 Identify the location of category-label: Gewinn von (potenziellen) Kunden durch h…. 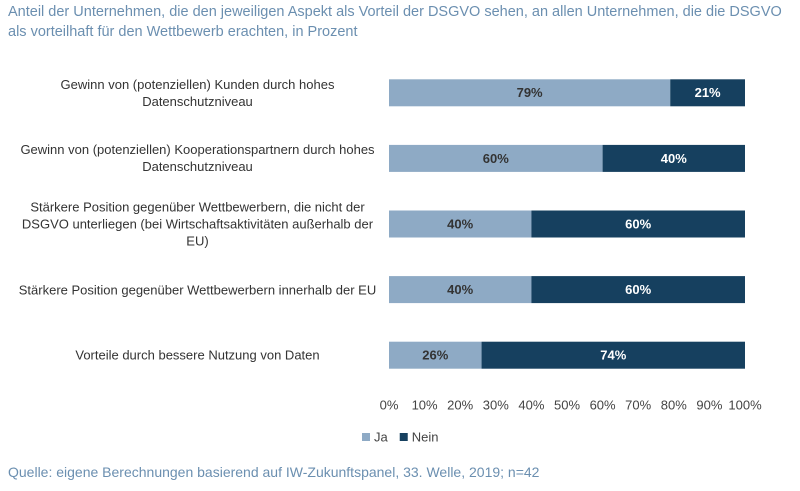
(197, 92).